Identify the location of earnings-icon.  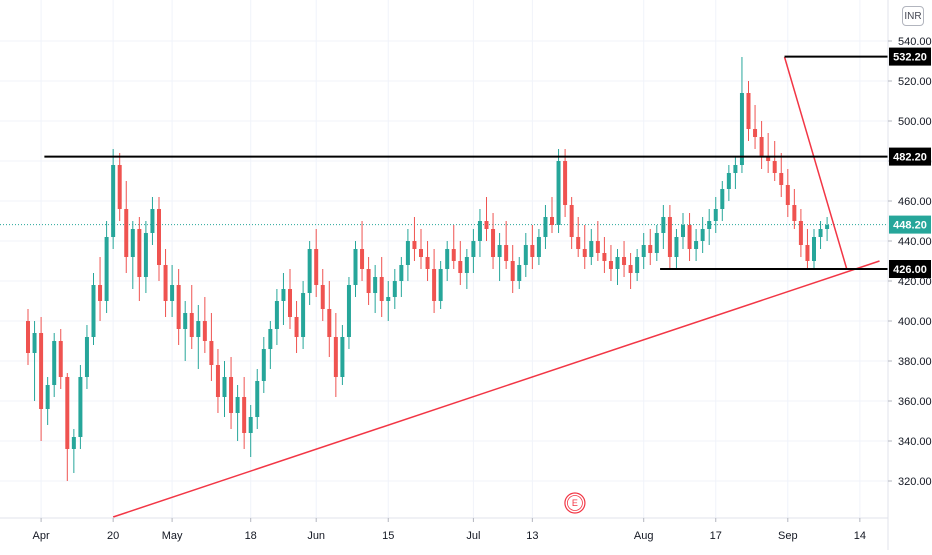
(575, 503).